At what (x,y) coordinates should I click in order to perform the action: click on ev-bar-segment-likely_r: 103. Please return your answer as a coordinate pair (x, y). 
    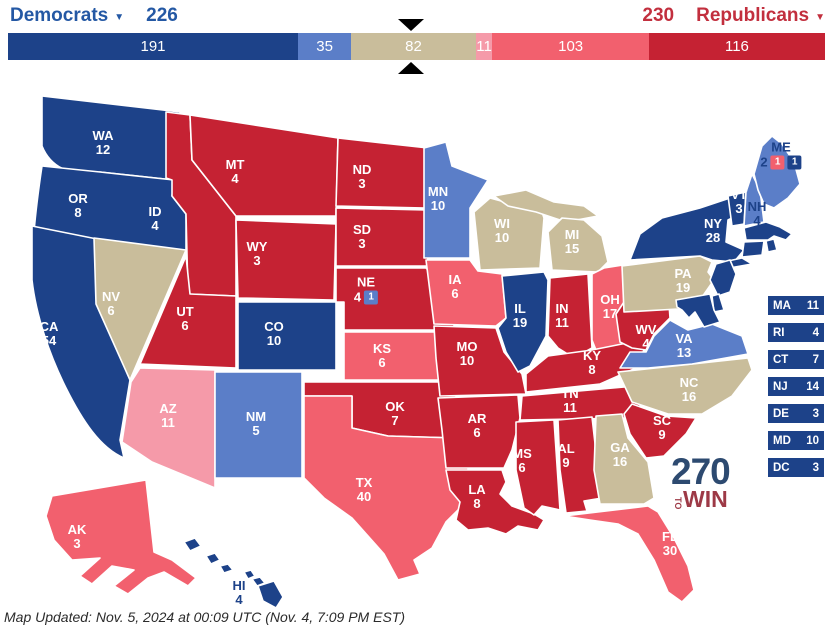
    Looking at the image, I should click on (570, 46).